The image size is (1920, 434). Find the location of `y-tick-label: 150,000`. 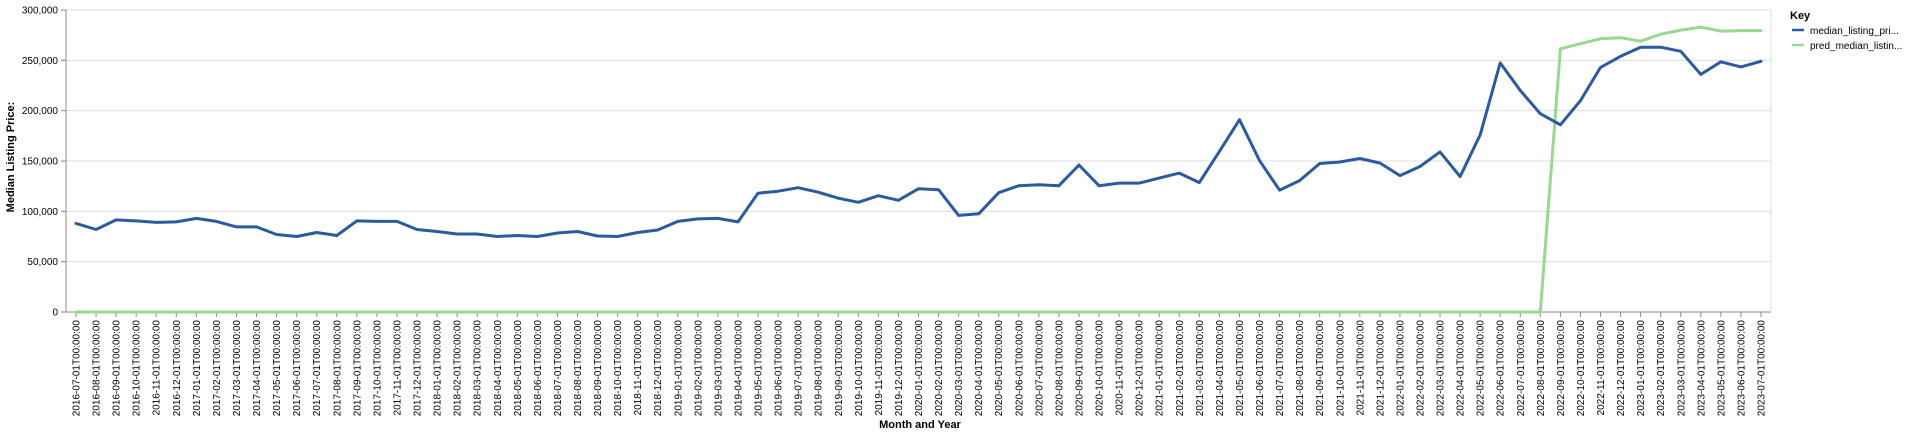

y-tick-label: 150,000 is located at coordinates (40, 162).